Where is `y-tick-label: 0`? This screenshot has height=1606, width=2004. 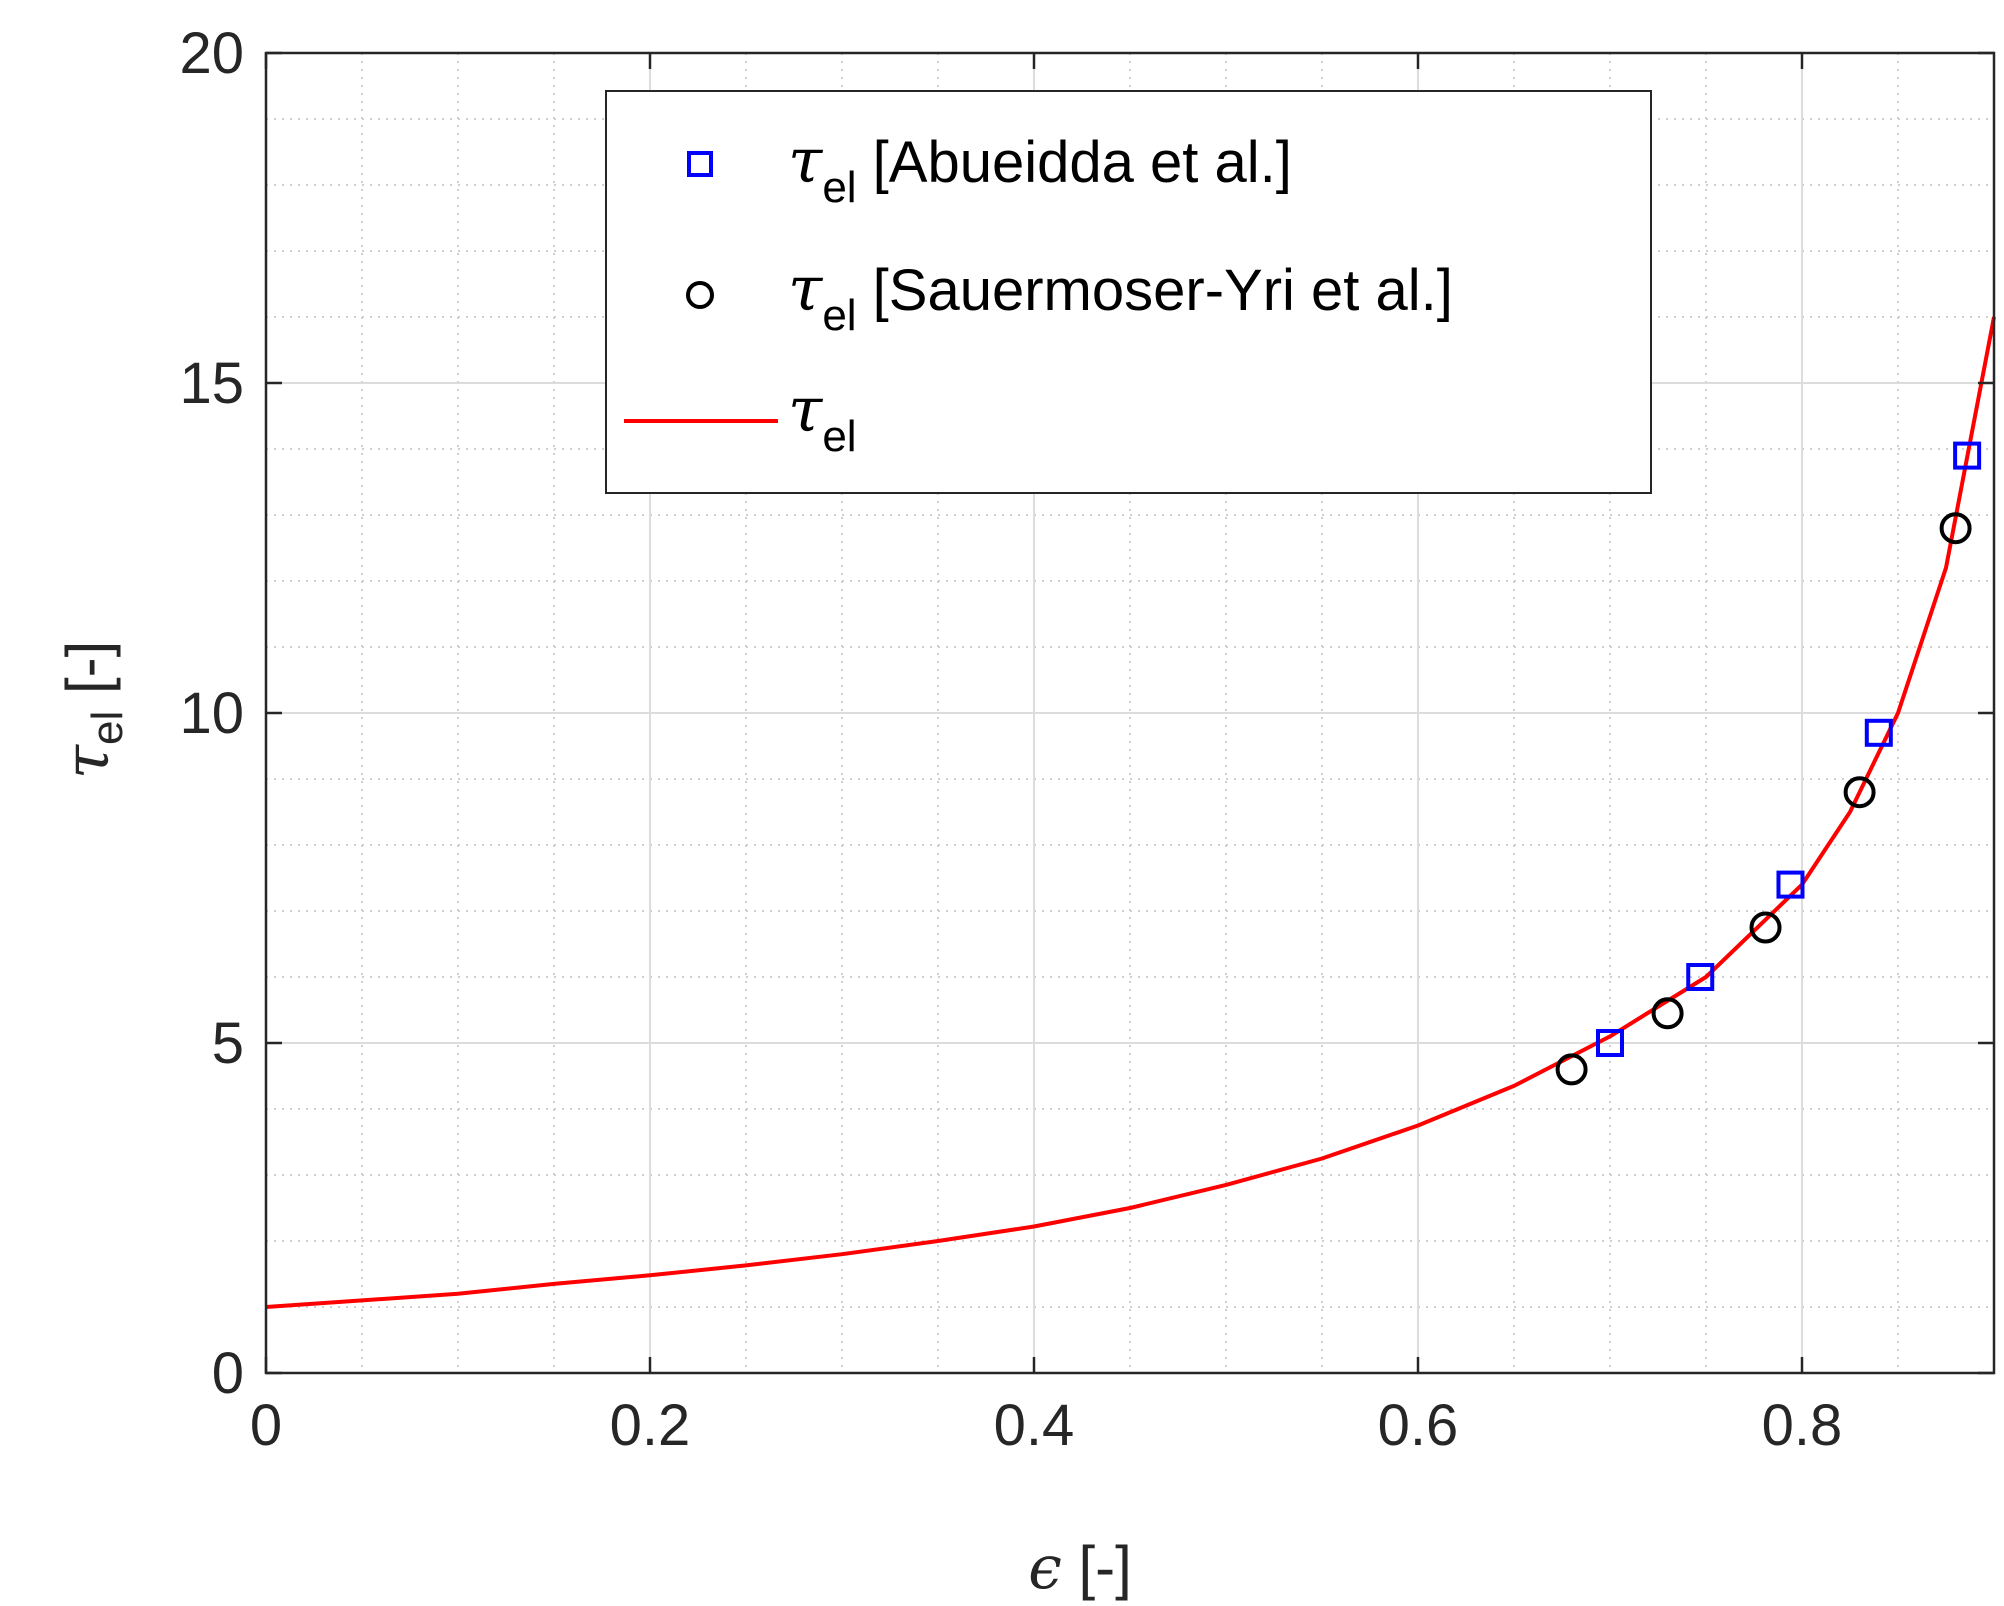
y-tick-label: 0 is located at coordinates (228, 1373).